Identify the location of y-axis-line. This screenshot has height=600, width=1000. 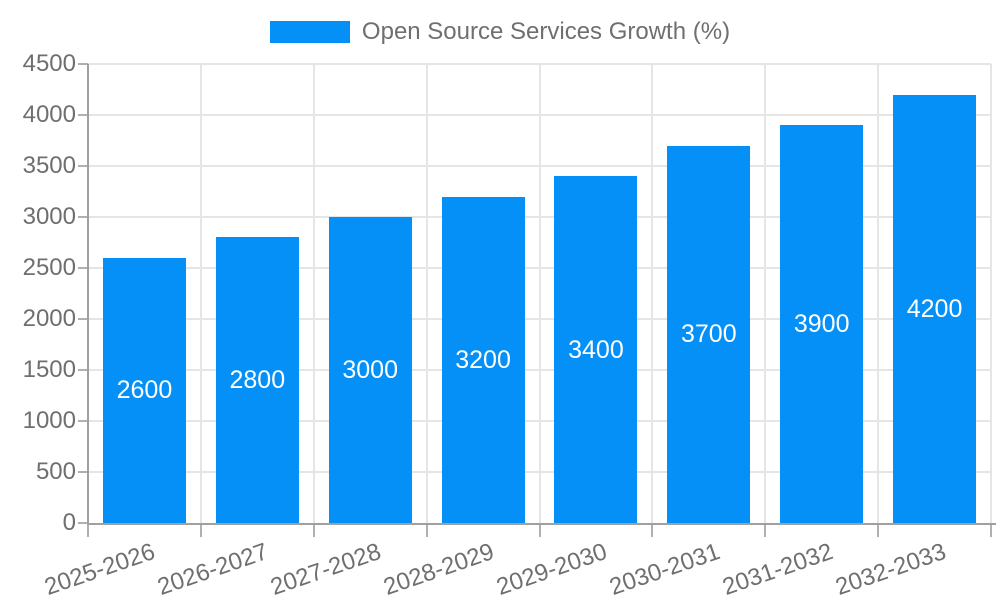
(88, 294).